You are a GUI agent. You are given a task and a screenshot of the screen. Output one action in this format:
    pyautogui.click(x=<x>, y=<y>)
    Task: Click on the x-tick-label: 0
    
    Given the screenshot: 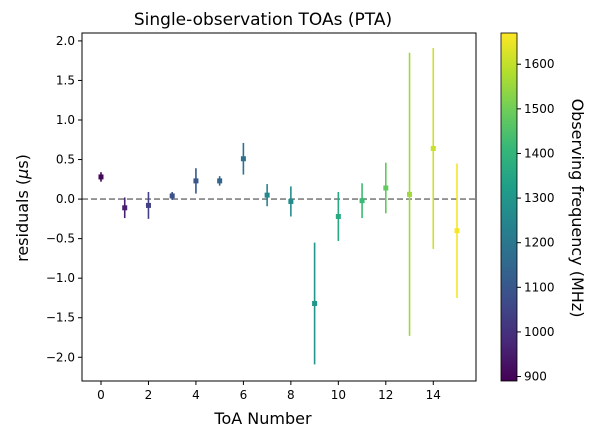 What is the action you would take?
    pyautogui.click(x=101, y=395)
    